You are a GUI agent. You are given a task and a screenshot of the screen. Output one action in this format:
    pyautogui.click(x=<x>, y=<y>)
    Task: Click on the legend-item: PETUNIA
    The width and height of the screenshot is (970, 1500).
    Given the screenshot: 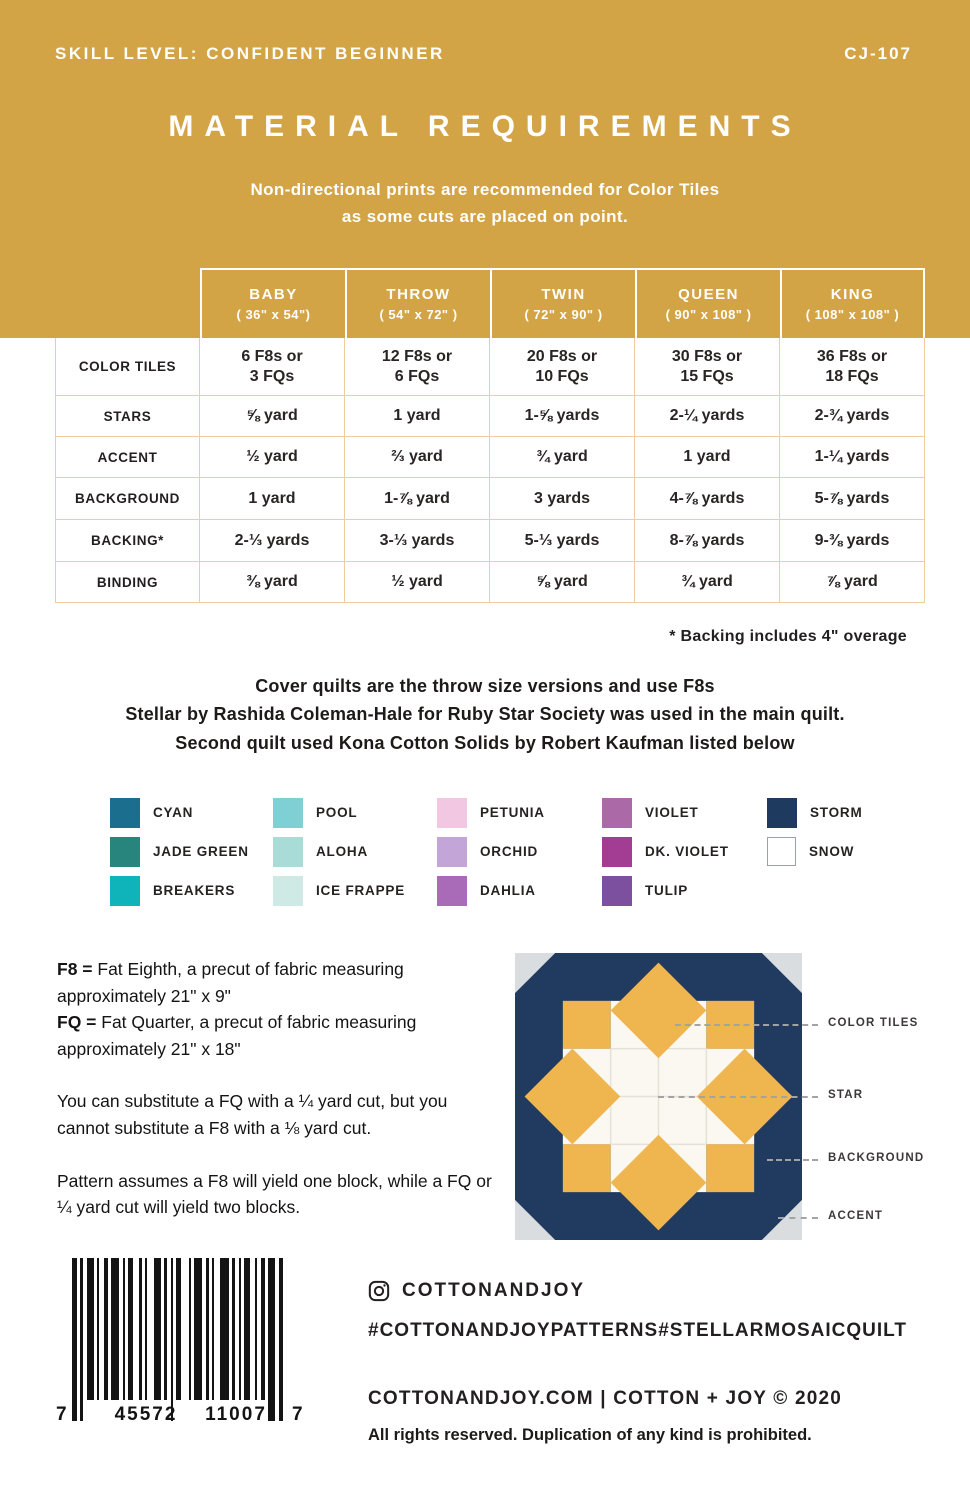 What is the action you would take?
    pyautogui.click(x=519, y=812)
    